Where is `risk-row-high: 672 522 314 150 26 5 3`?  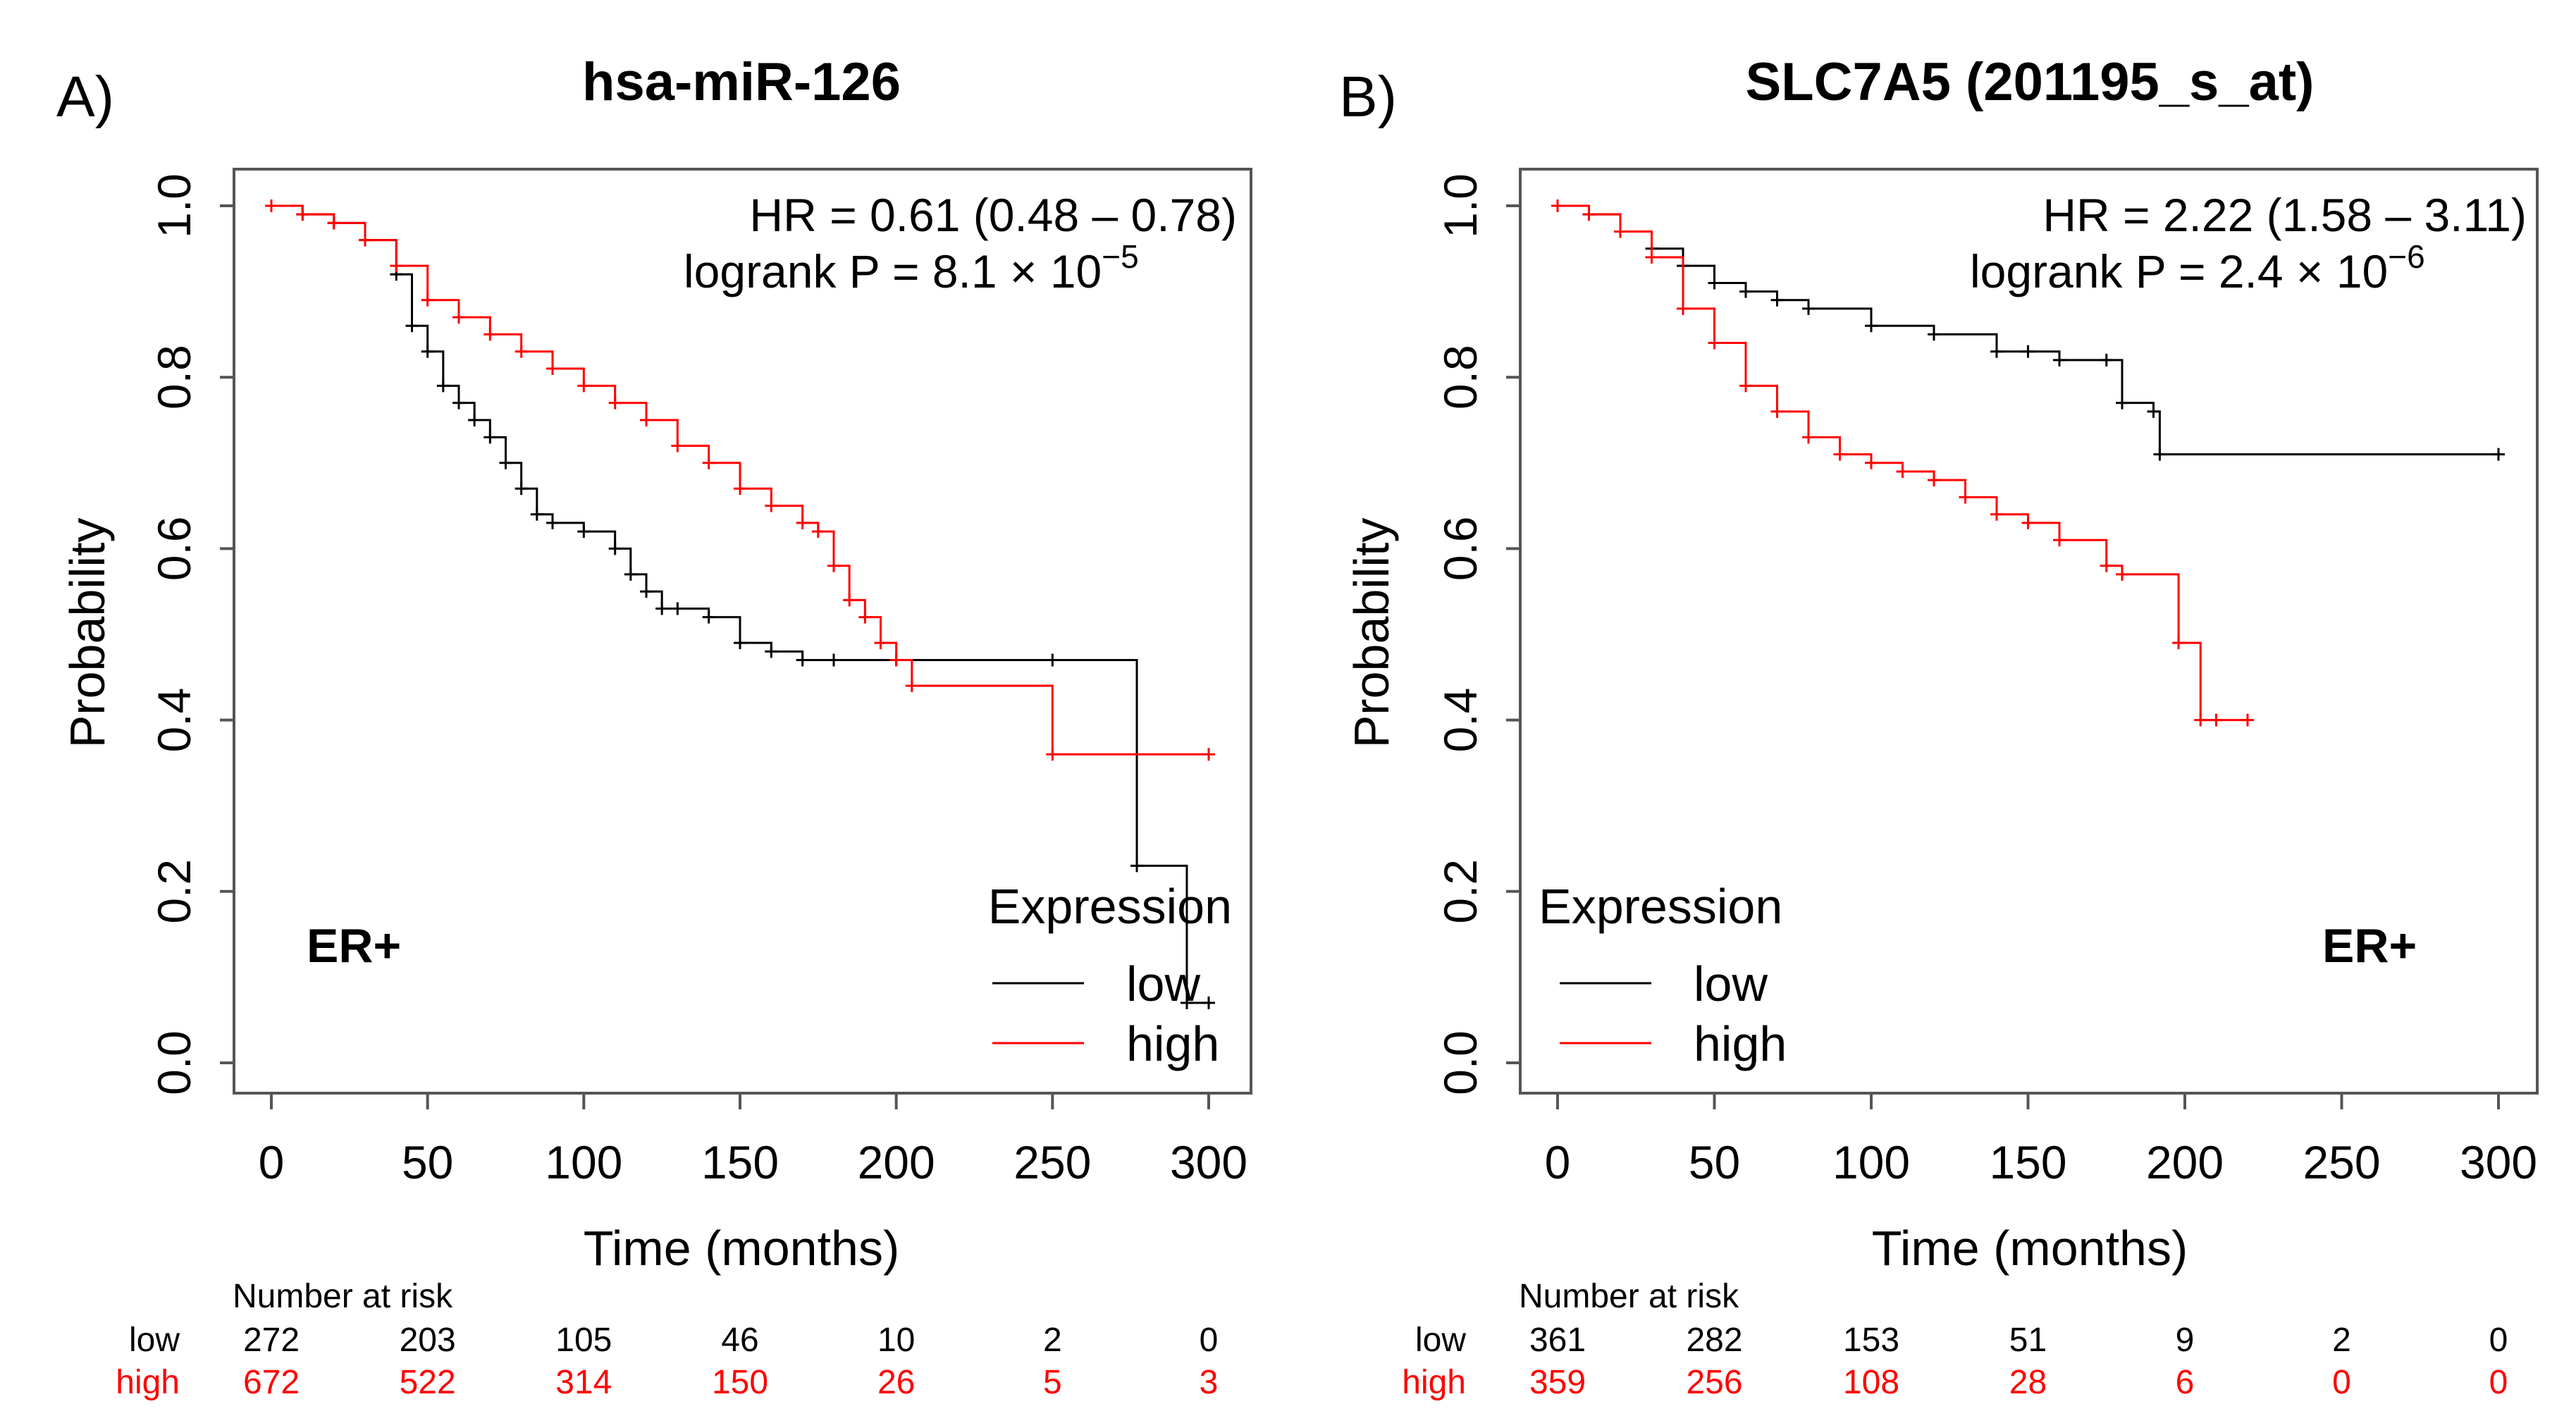
risk-row-high: 672 522 314 150 26 5 3 is located at coordinates (730, 1383).